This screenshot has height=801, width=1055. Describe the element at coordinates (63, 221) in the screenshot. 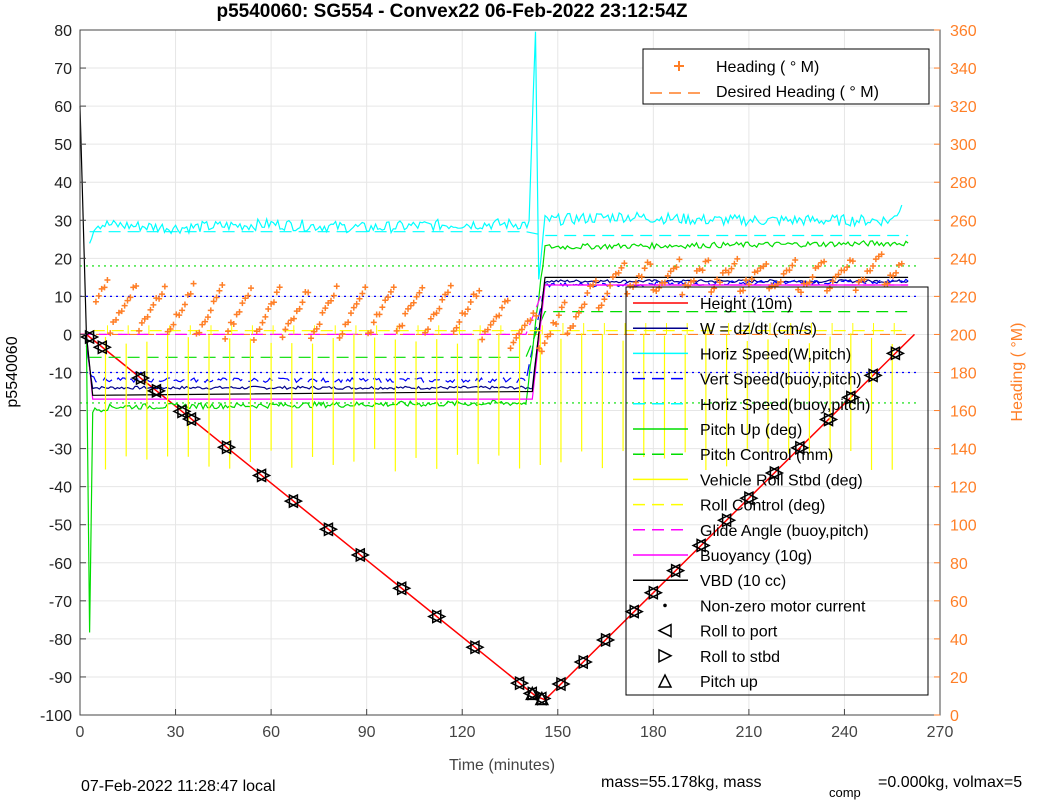

I see `y-tick-label: 30` at that location.